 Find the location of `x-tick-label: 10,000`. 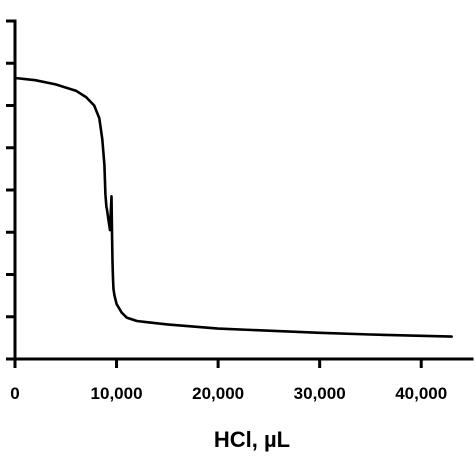

x-tick-label: 10,000 is located at coordinates (117, 393).